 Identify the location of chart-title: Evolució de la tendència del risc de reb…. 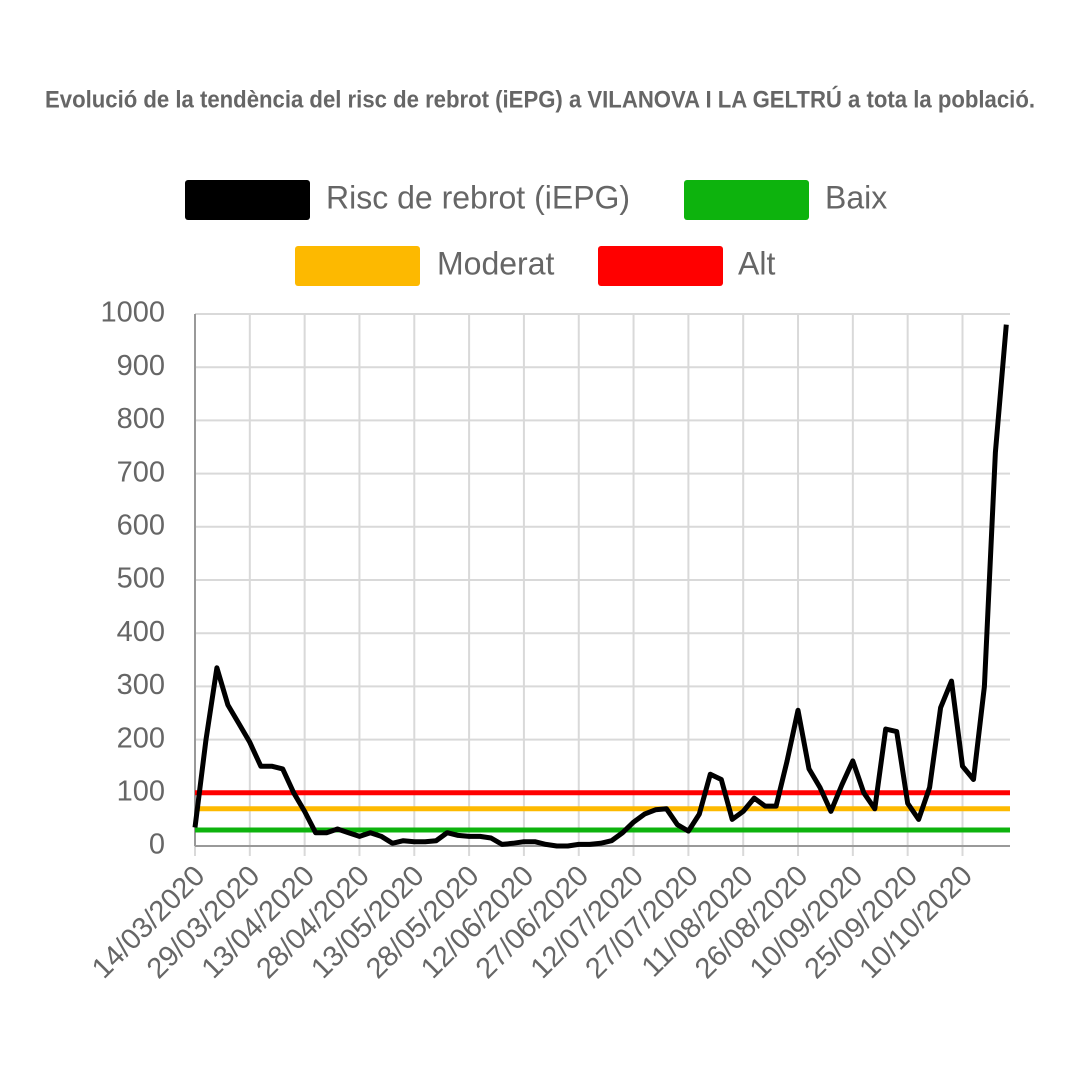
(540, 99).